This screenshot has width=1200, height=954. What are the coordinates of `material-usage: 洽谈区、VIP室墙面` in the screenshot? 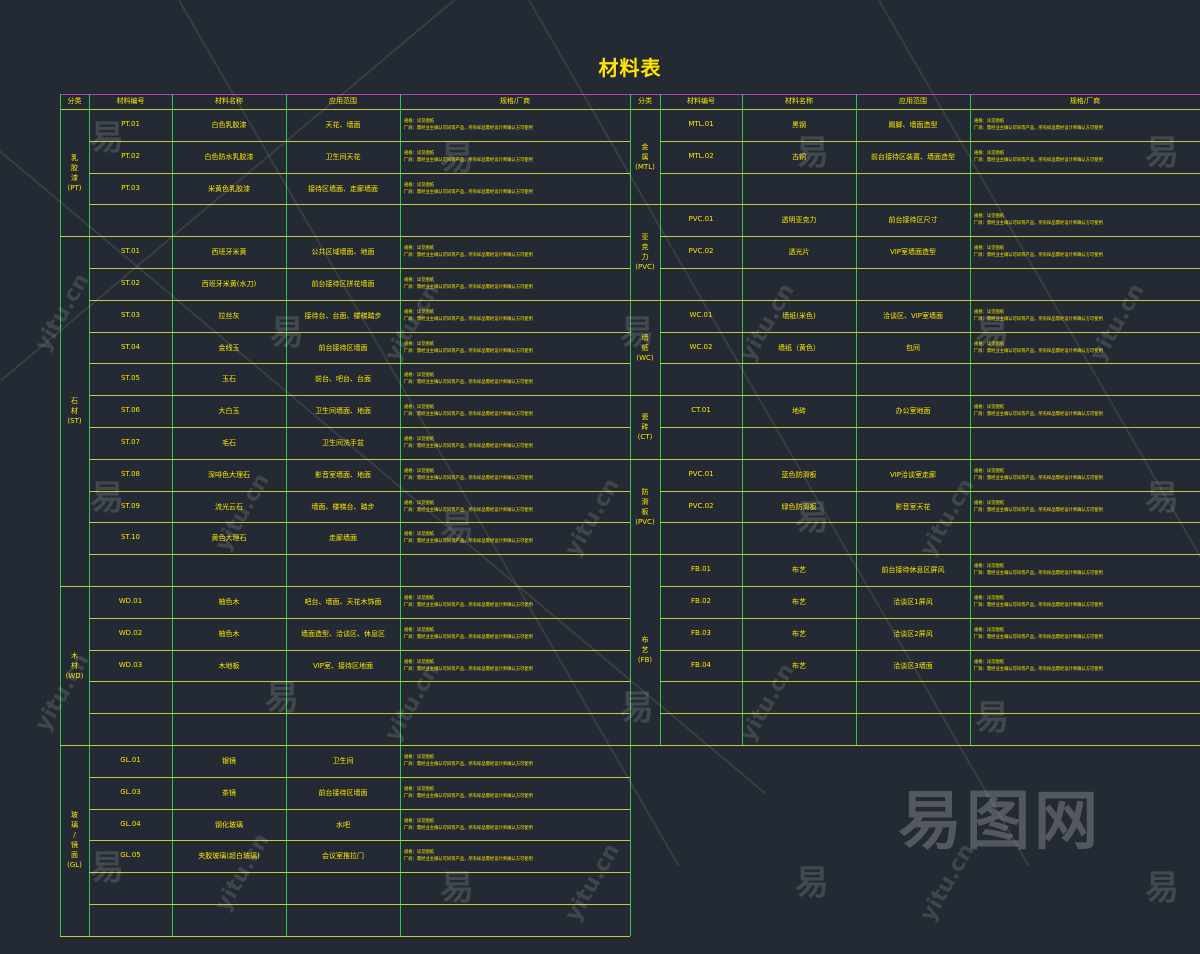 It's located at (913, 315).